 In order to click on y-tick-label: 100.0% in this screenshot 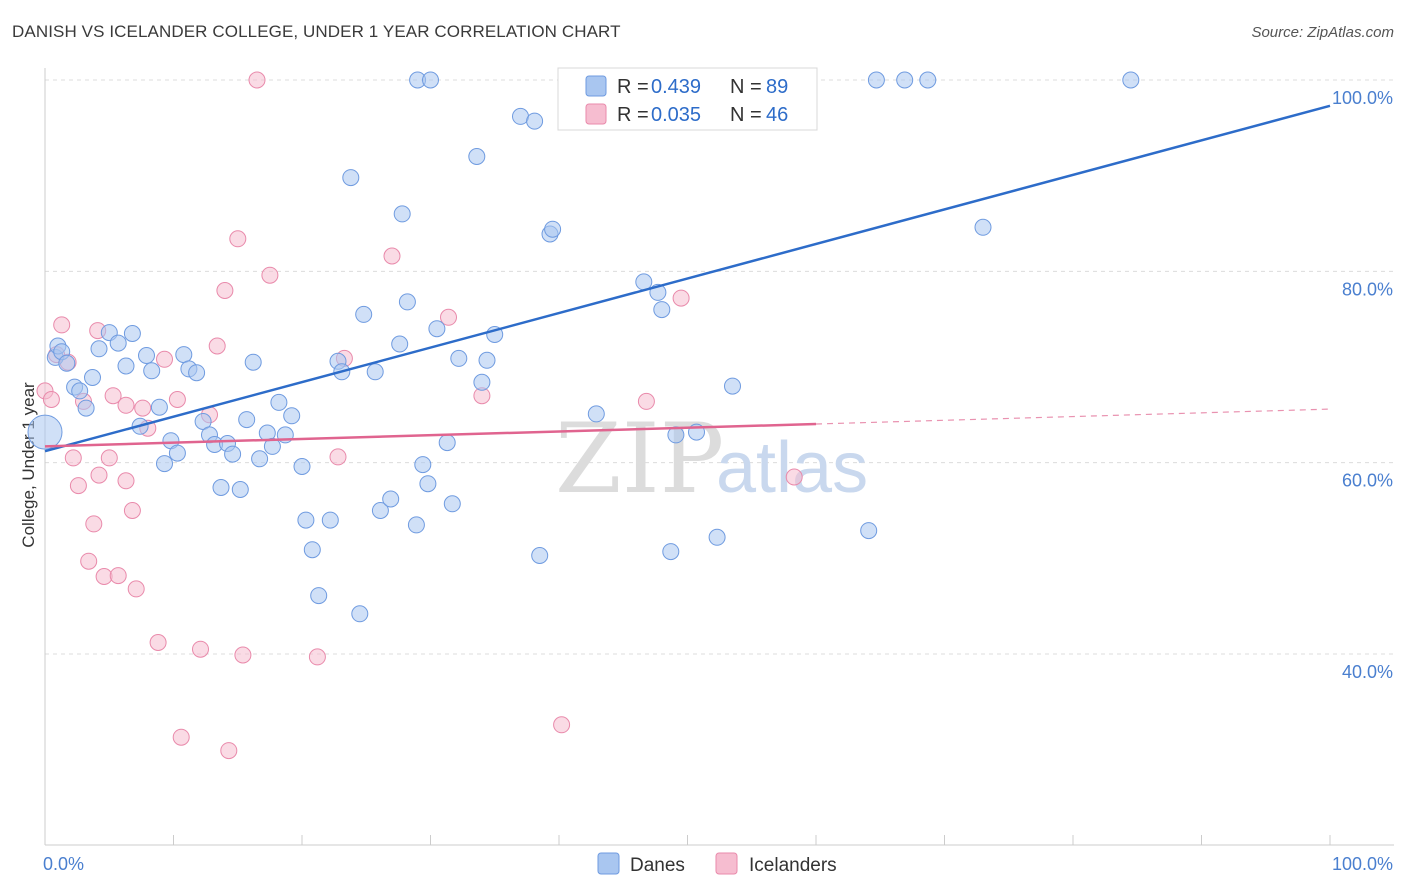, I will do `click(1362, 98)`.